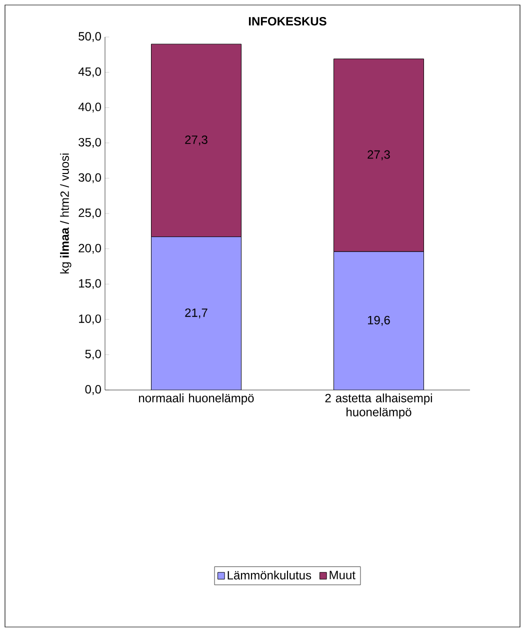  I want to click on y-axis-title: kg ilmaa / htm2 / vuosi, so click(66, 214).